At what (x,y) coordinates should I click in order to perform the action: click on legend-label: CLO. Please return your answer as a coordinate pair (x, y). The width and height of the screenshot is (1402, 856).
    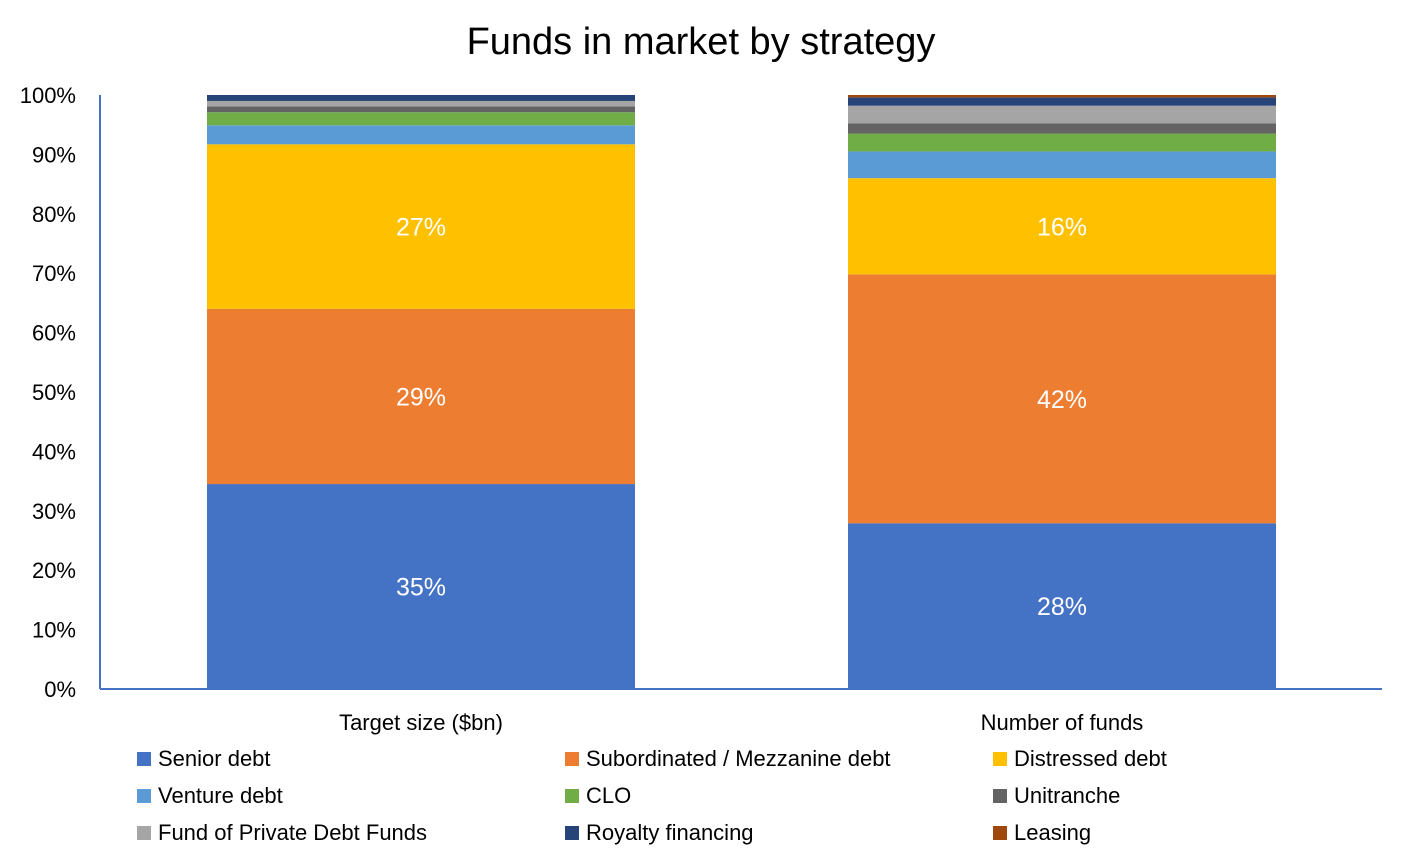
    Looking at the image, I should click on (609, 795).